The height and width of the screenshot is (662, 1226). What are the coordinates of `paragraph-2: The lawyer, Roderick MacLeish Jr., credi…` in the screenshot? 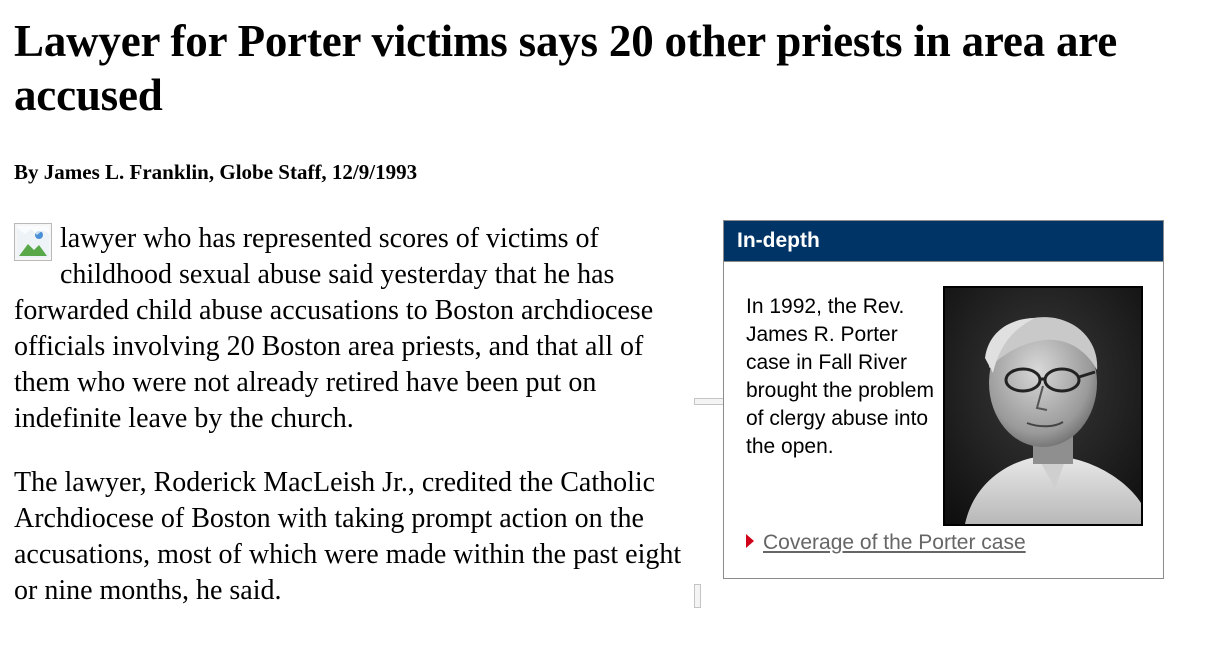 It's located at (348, 536).